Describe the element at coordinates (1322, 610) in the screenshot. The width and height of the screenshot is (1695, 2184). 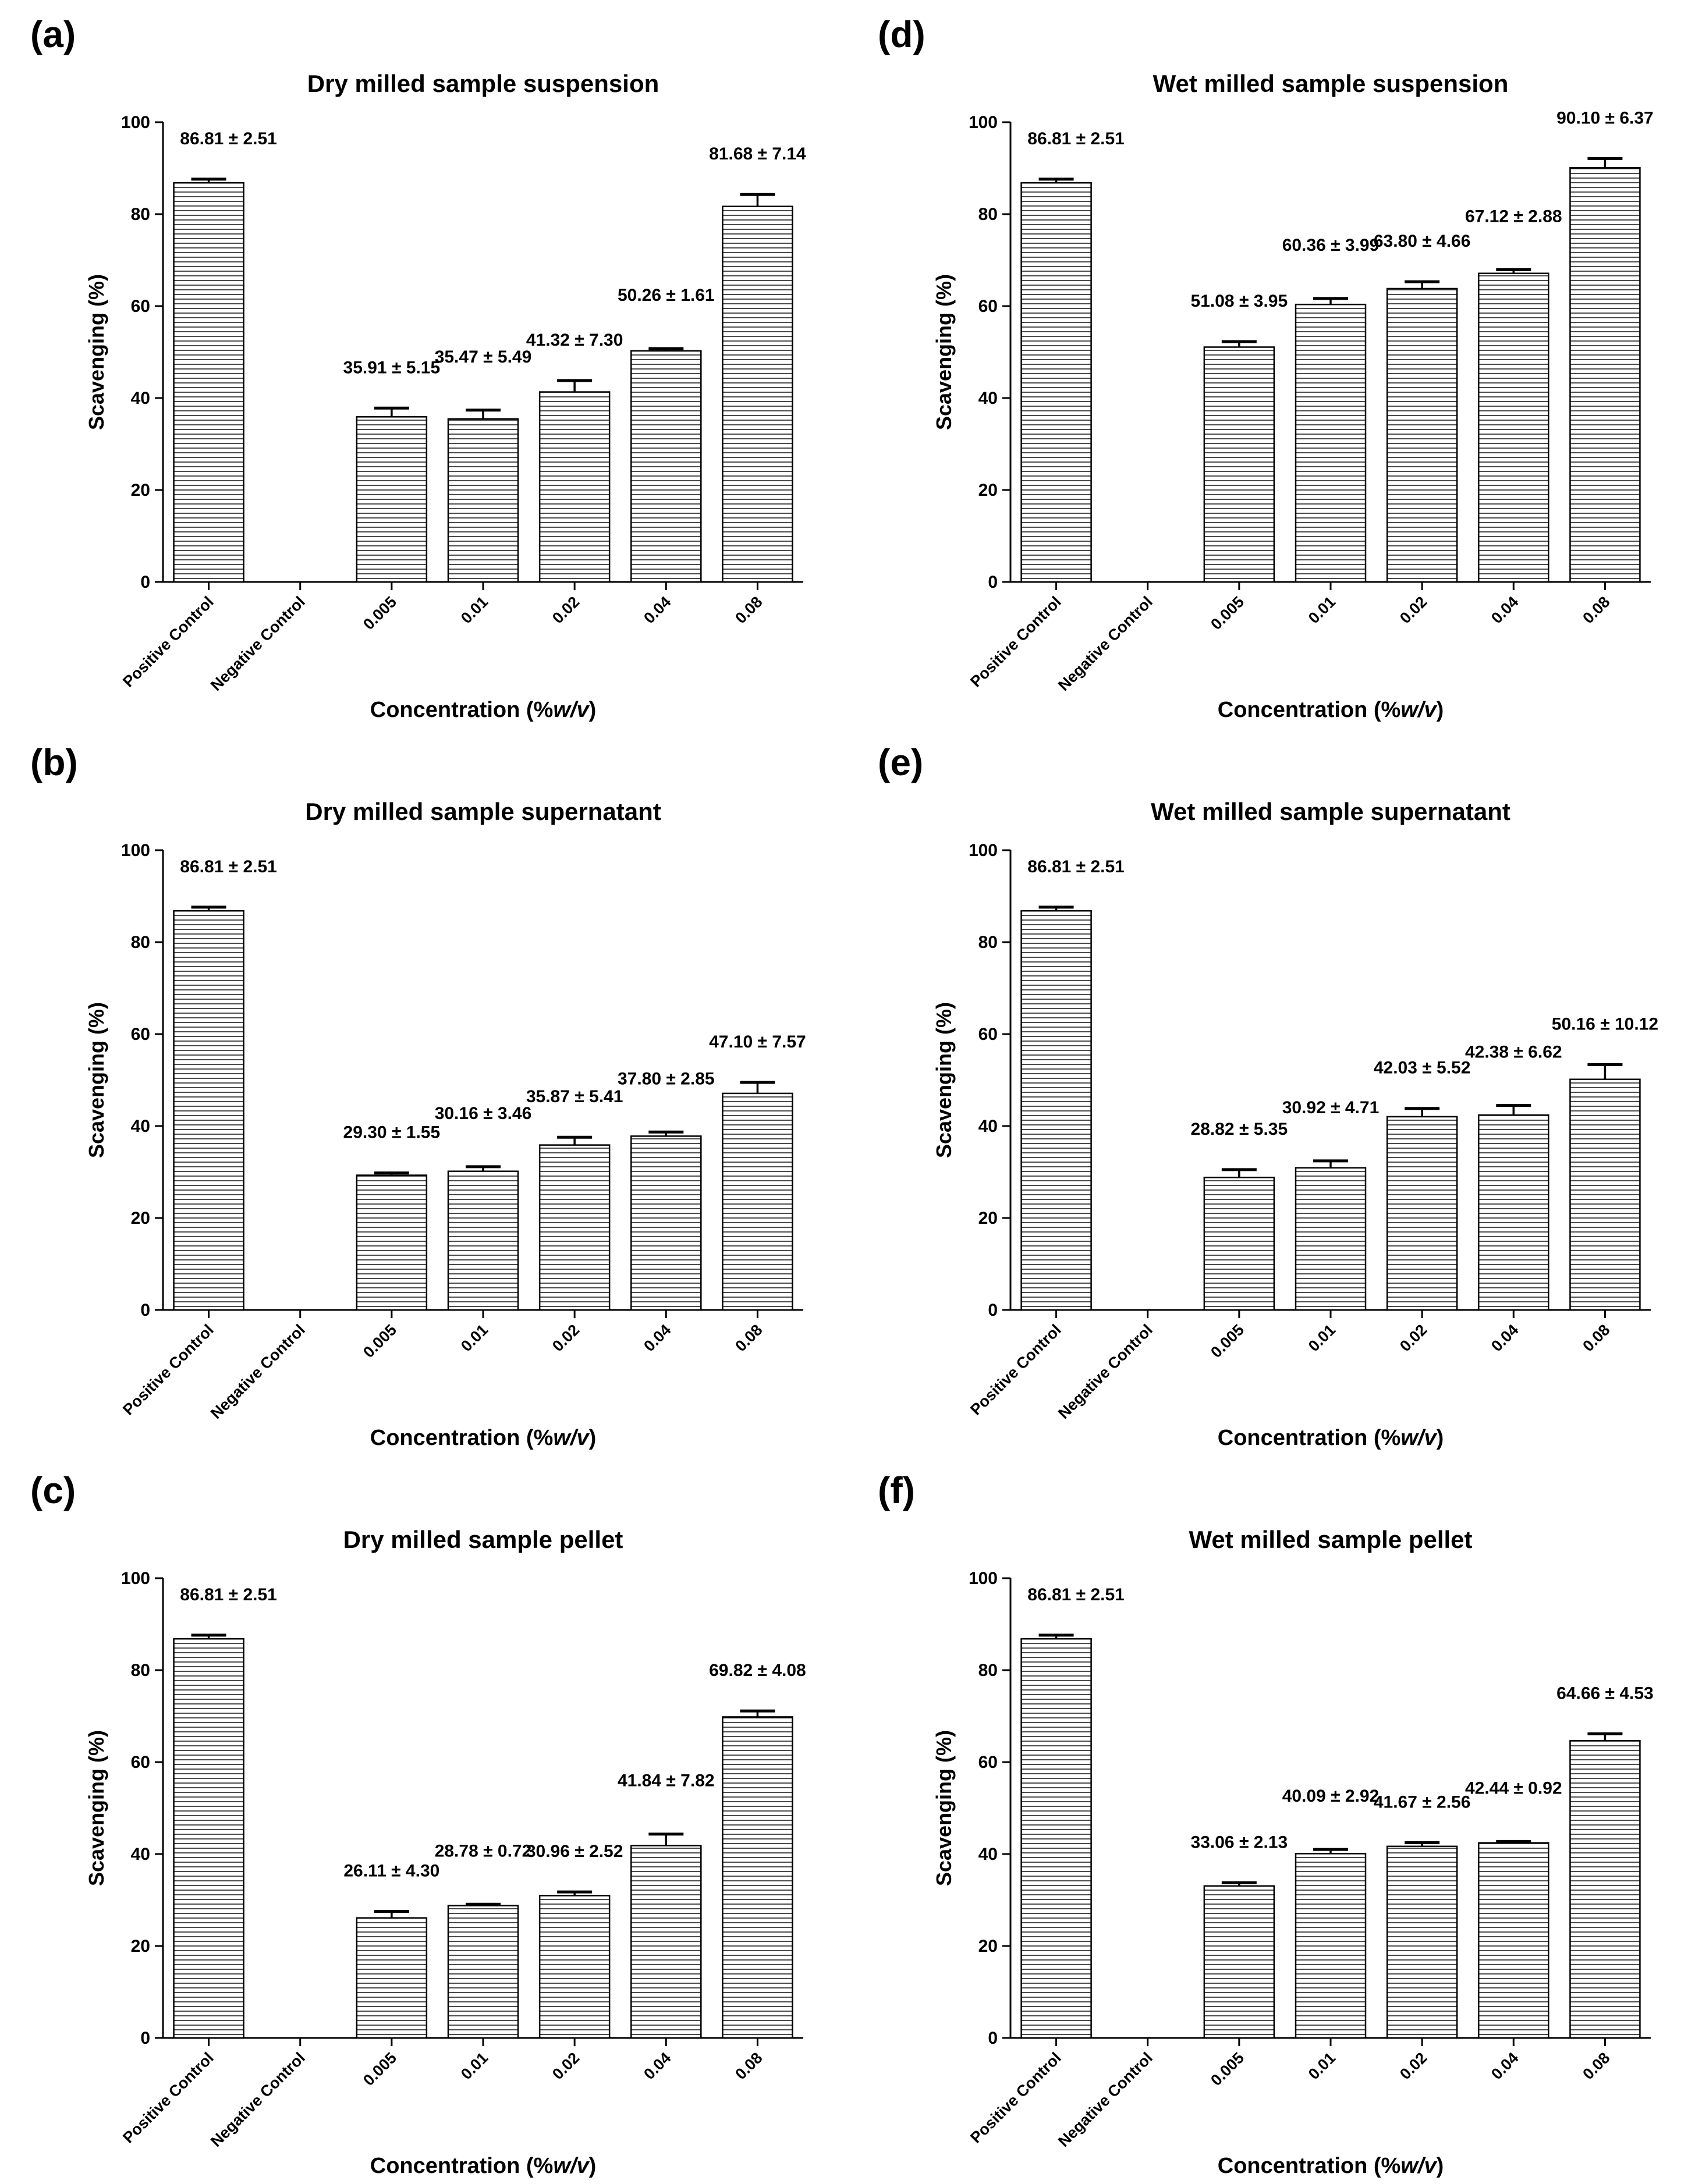
I see `x-tick-label: 0.01` at that location.